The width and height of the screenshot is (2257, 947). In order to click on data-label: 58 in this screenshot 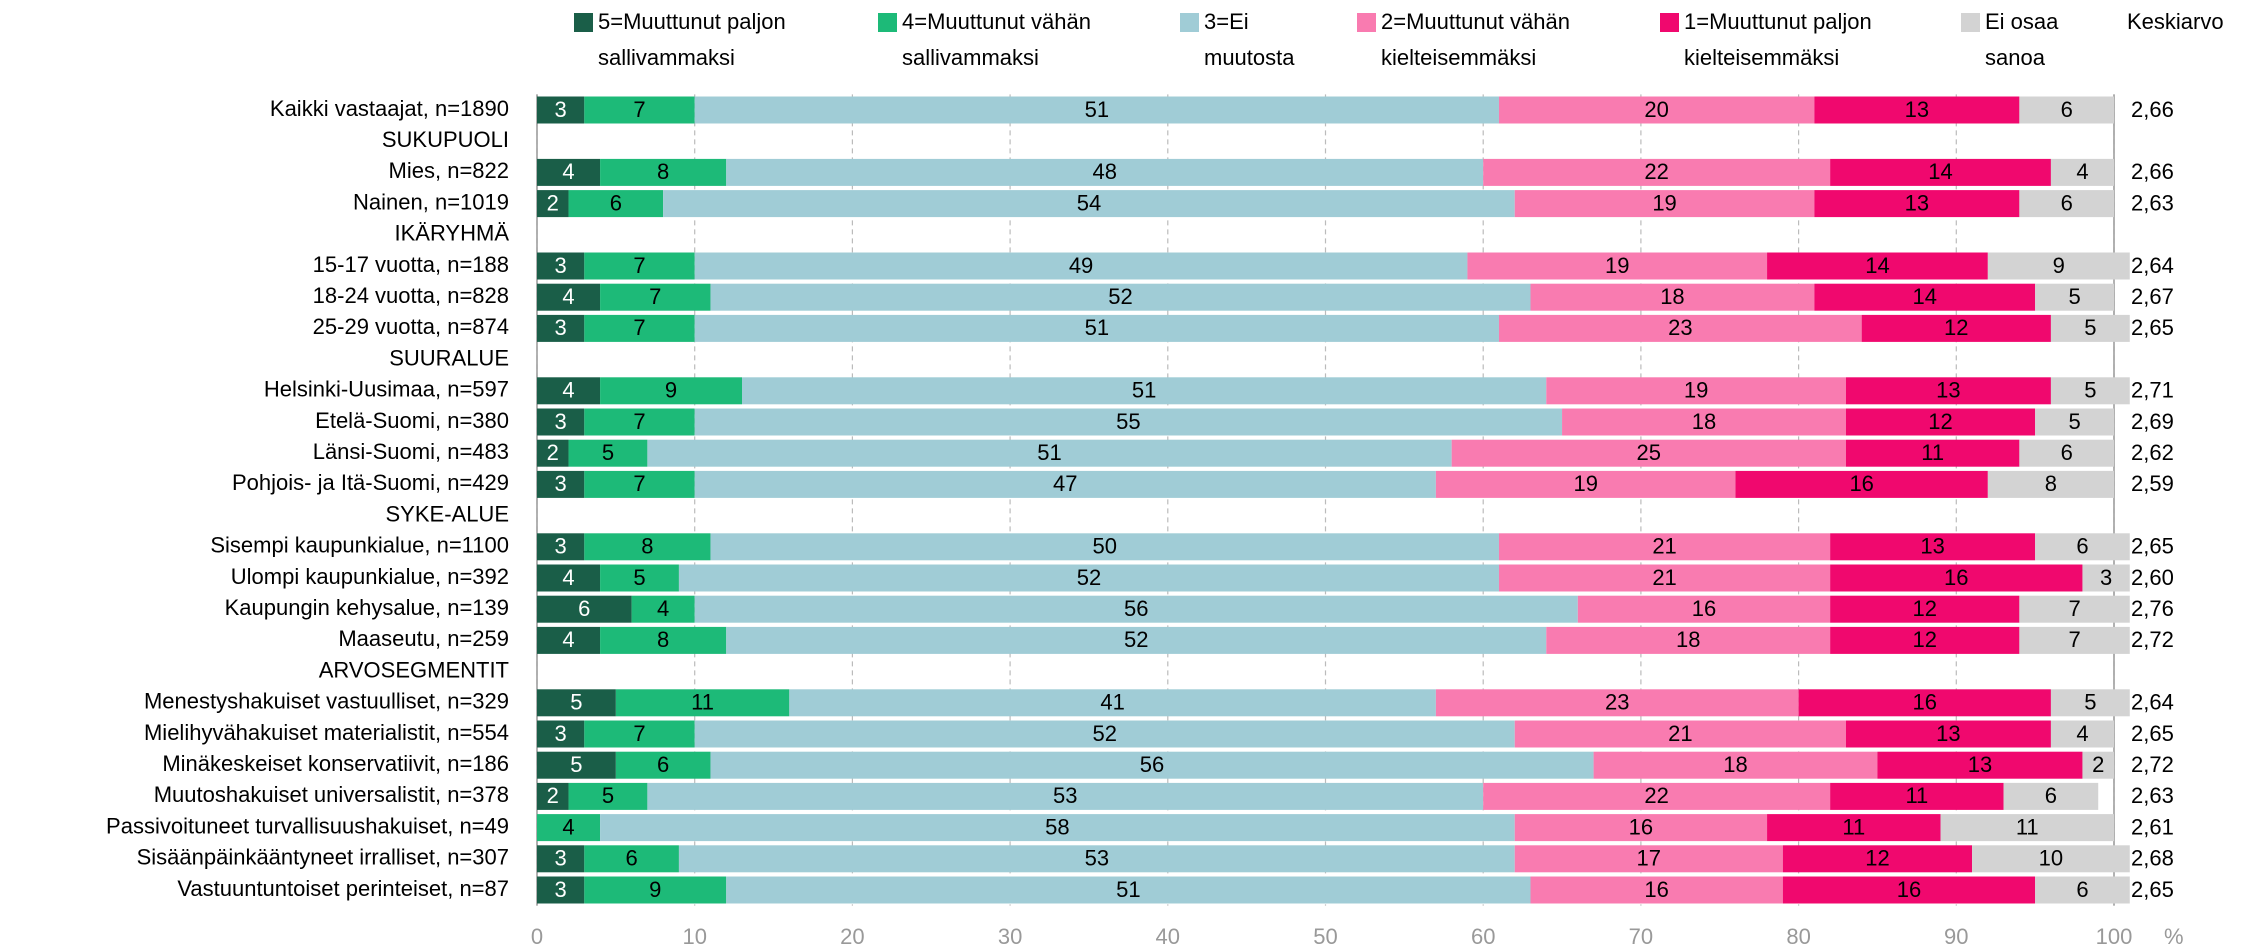, I will do `click(1057, 826)`.